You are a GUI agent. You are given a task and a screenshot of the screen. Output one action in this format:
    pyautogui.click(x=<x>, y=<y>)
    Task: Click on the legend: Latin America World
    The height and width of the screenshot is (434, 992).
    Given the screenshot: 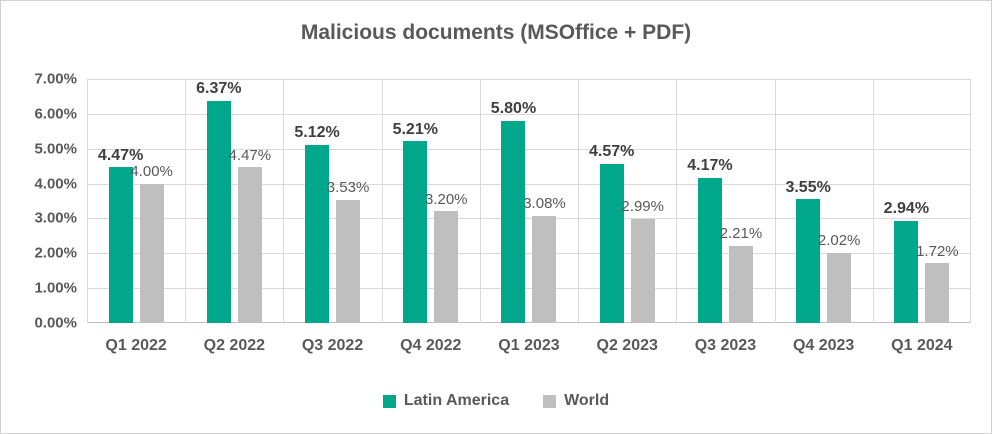 What is the action you would take?
    pyautogui.click(x=496, y=401)
    